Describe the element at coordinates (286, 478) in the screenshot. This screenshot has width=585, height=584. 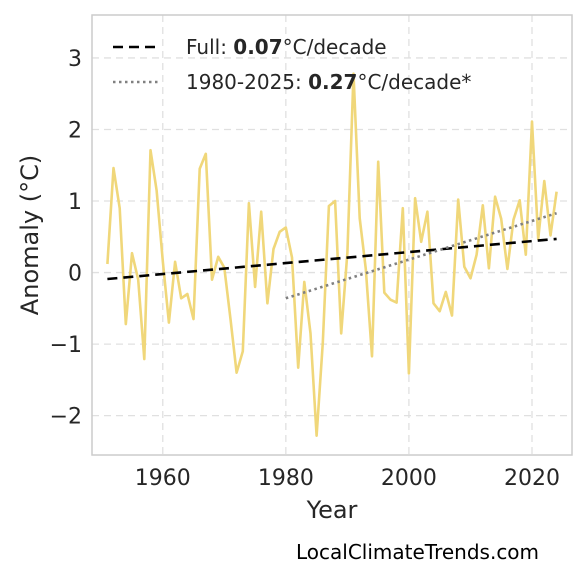
I see `x-tick-label: 1980` at that location.